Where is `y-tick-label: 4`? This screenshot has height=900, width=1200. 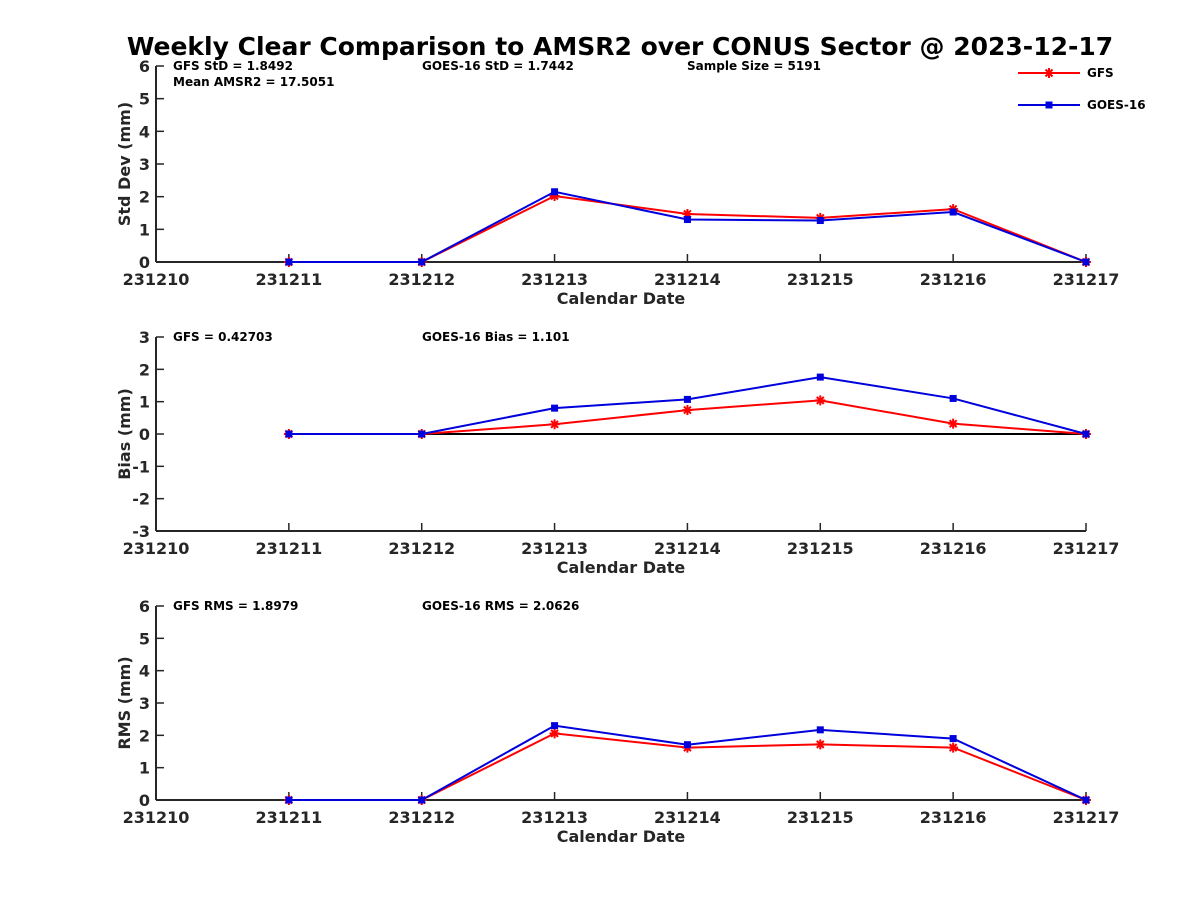
y-tick-label: 4 is located at coordinates (144, 671).